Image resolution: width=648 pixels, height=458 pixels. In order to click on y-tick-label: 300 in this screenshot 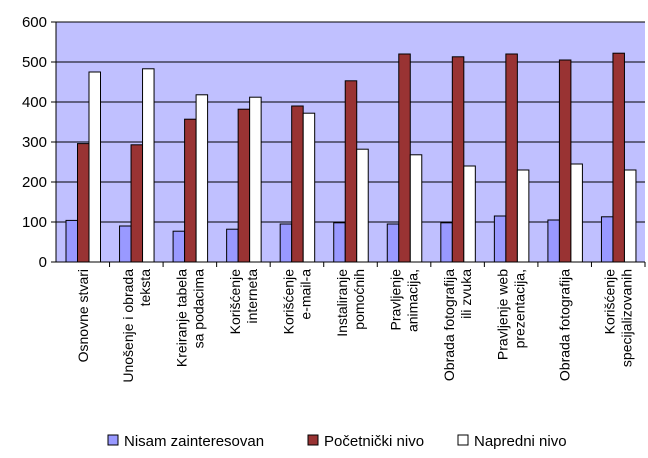, I will do `click(34, 142)`.